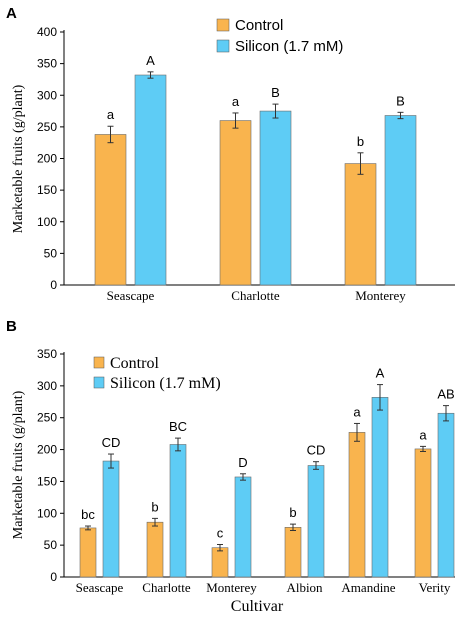 Image resolution: width=459 pixels, height=618 pixels. I want to click on legend-b-silicon-label: Silicon (1.7 mM), so click(165, 383).